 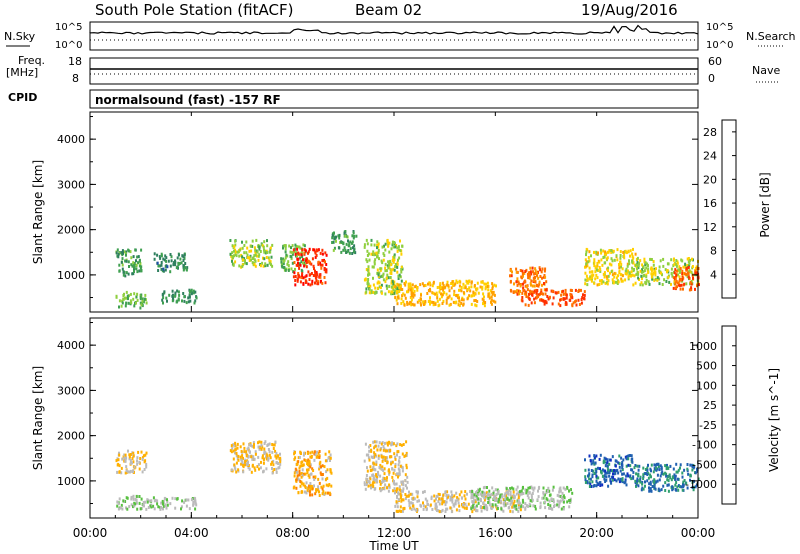 I want to click on nsky-trace, so click(x=394, y=32).